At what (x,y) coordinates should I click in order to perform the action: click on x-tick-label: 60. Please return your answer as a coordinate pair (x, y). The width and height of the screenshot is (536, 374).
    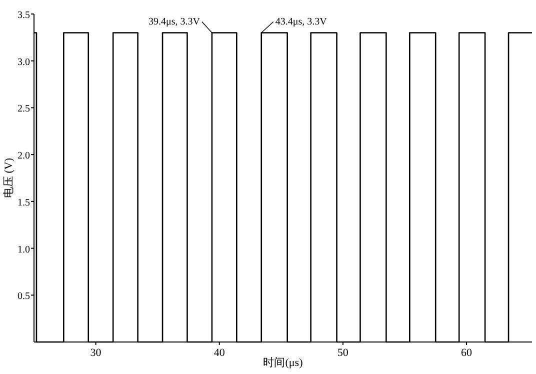
    Looking at the image, I should click on (467, 353).